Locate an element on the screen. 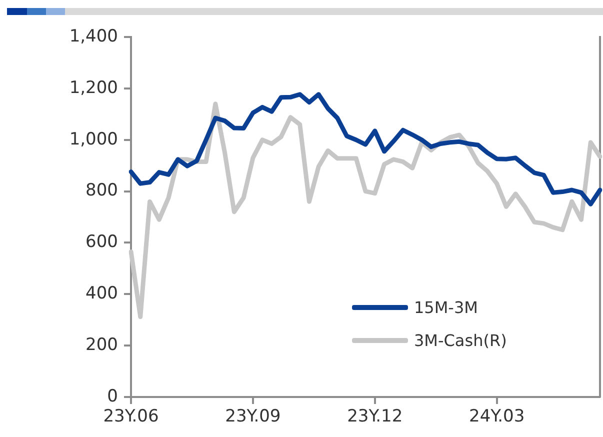 Image resolution: width=603 pixels, height=437 pixels. x-tick-label: 23Y.06 is located at coordinates (131, 416).